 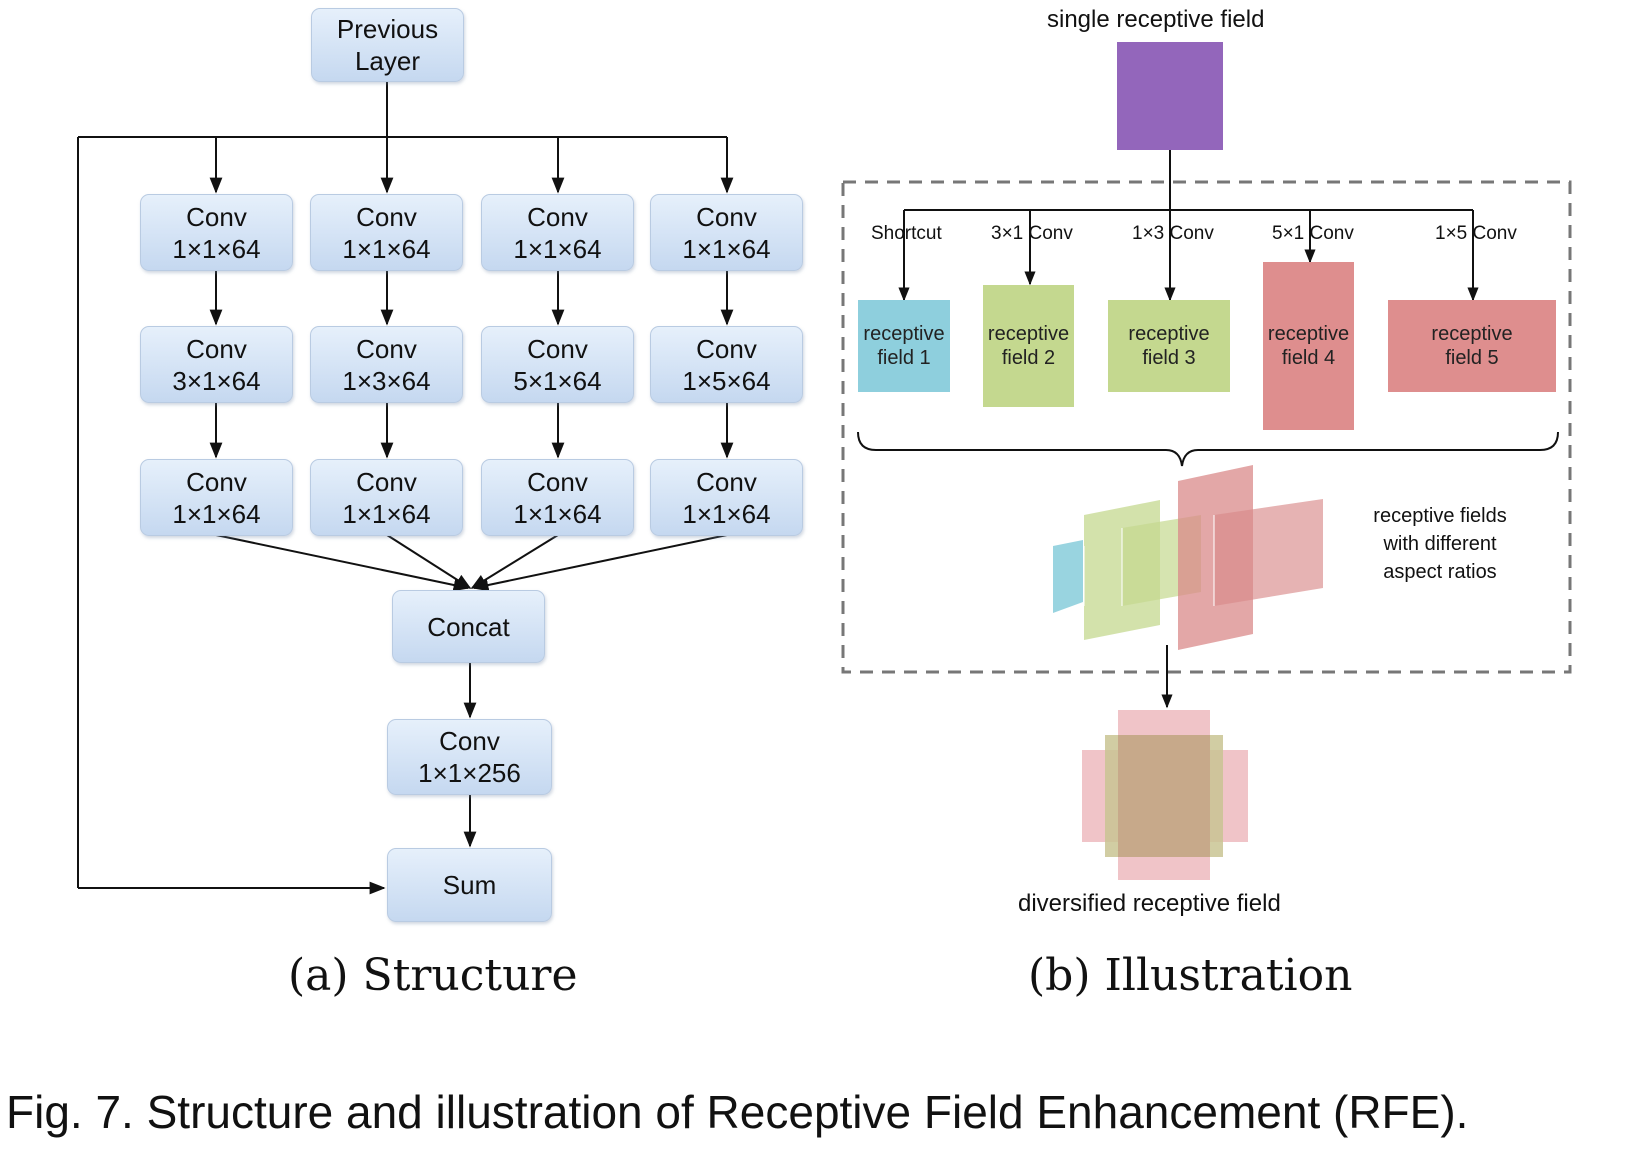 I want to click on field-3-line1: receptive, so click(x=1169, y=334).